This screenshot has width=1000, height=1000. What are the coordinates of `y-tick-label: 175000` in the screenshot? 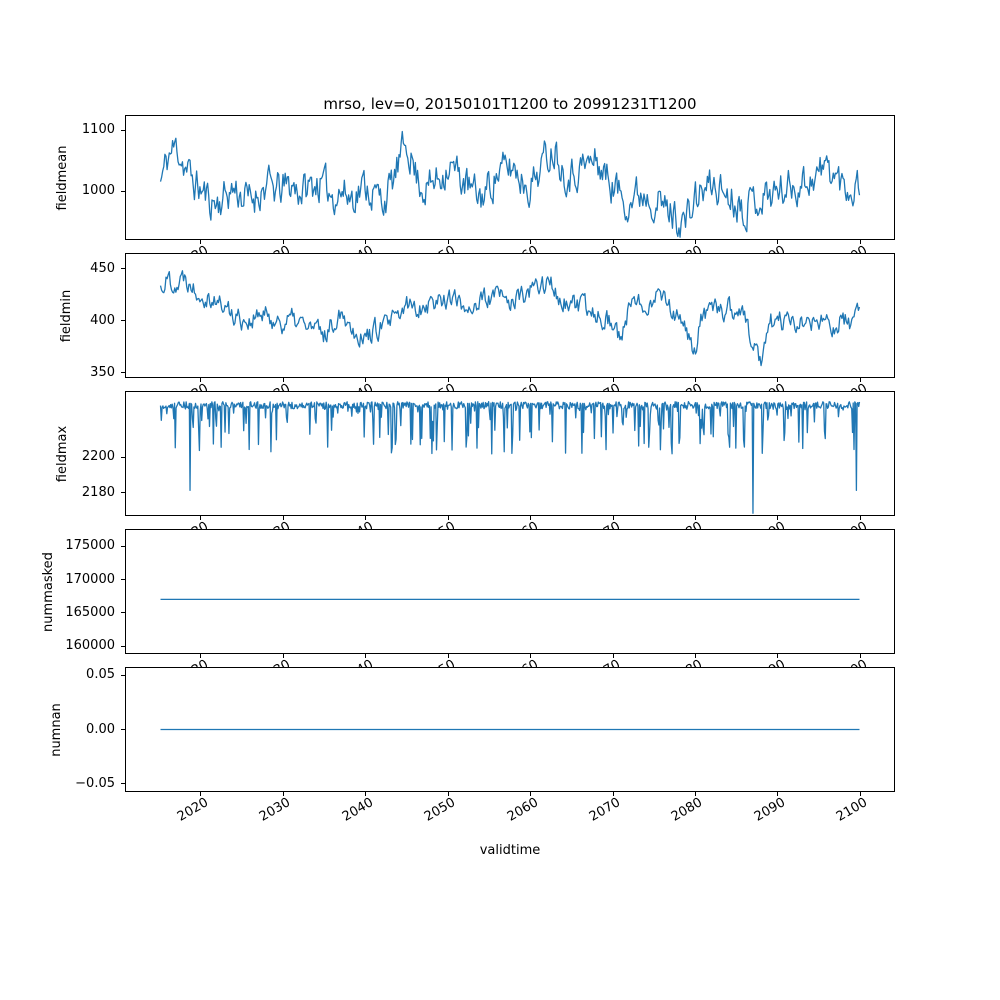 It's located at (90, 546).